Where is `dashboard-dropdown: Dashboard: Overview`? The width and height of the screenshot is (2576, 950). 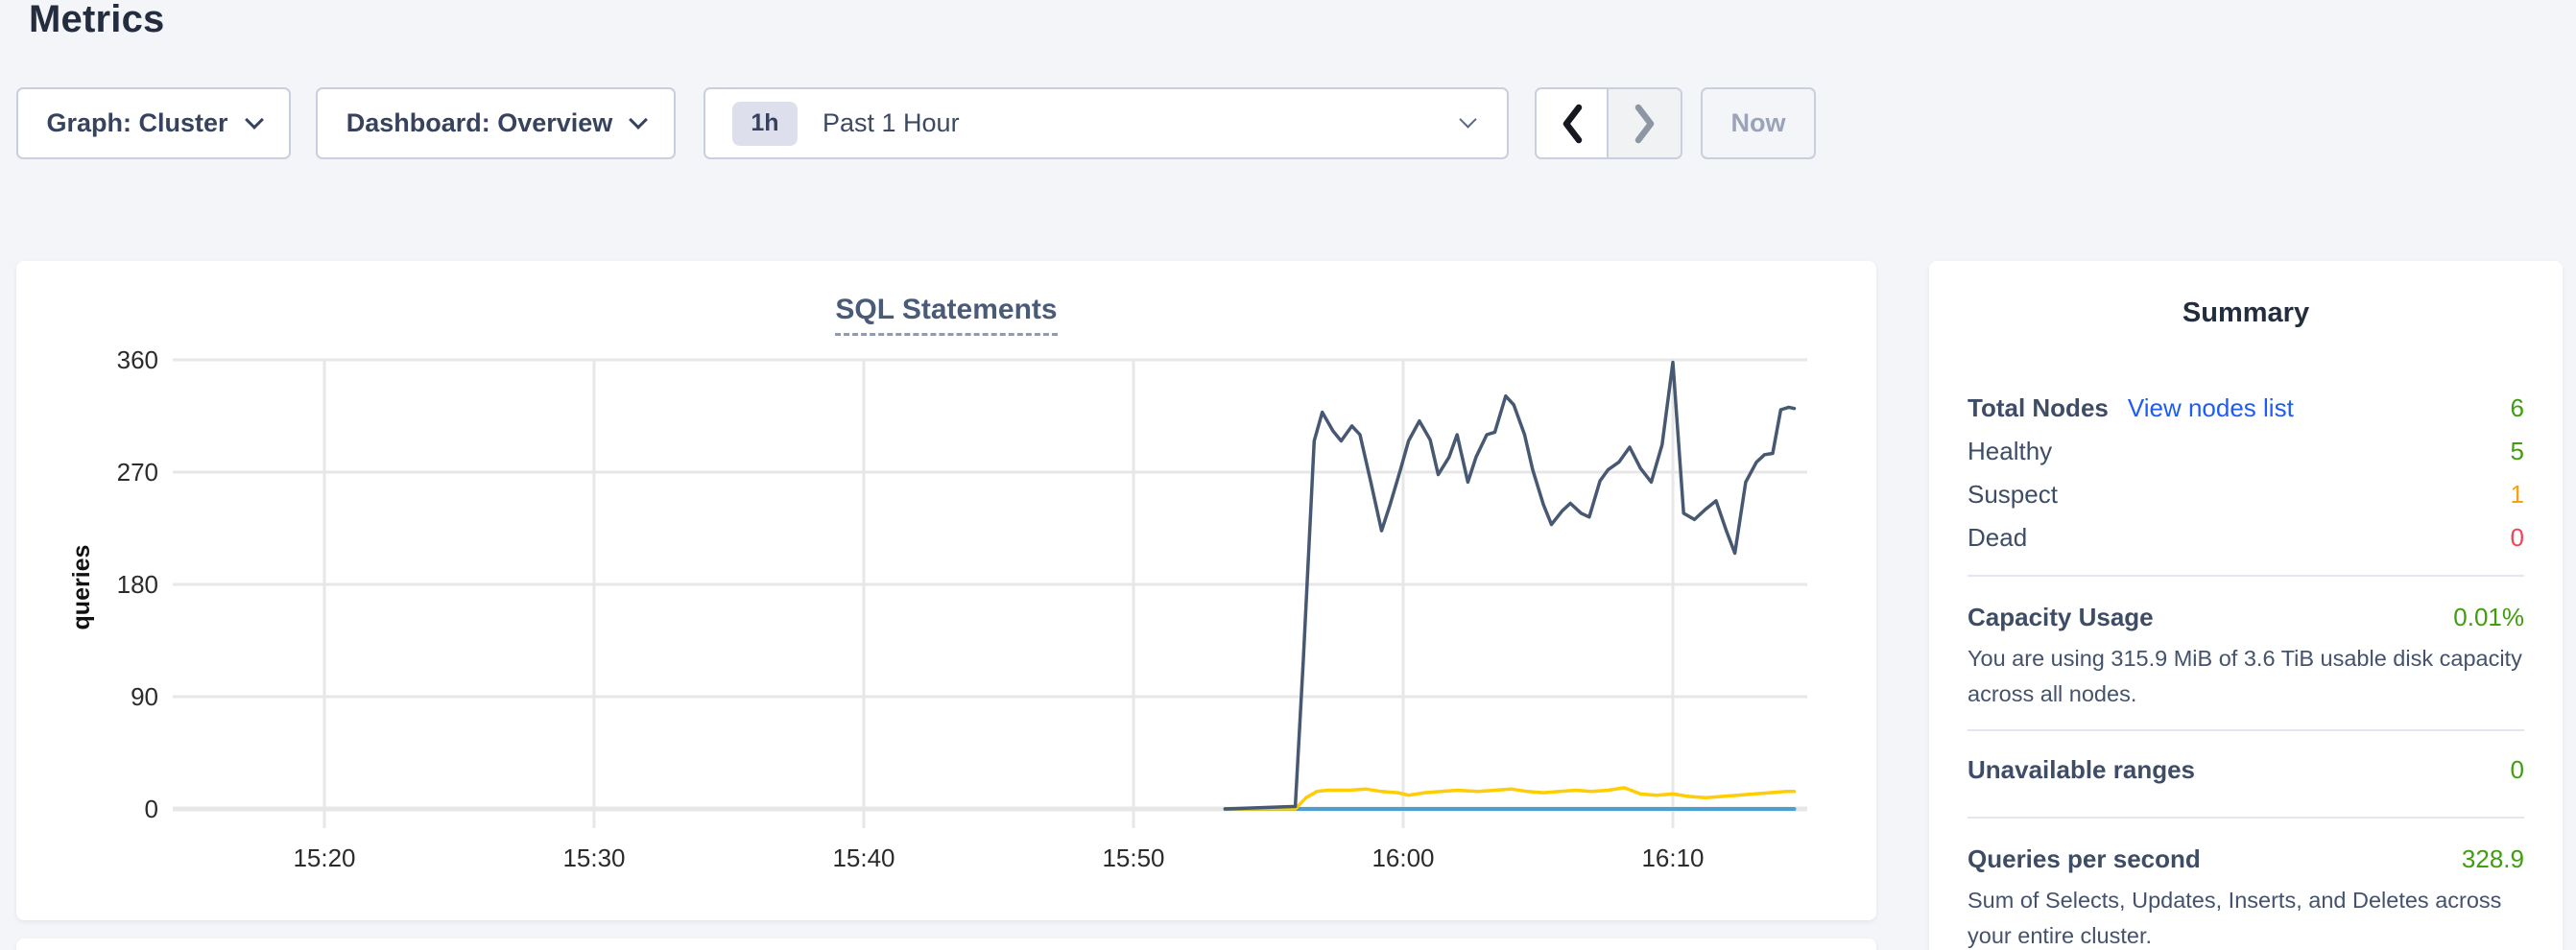 dashboard-dropdown: Dashboard: Overview is located at coordinates (496, 123).